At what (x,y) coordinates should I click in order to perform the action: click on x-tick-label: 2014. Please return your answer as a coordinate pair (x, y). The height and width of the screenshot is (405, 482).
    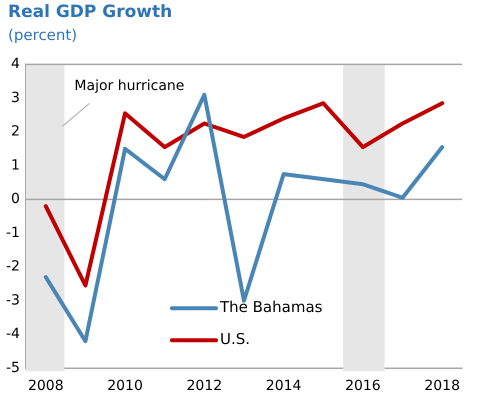
    Looking at the image, I should click on (284, 386).